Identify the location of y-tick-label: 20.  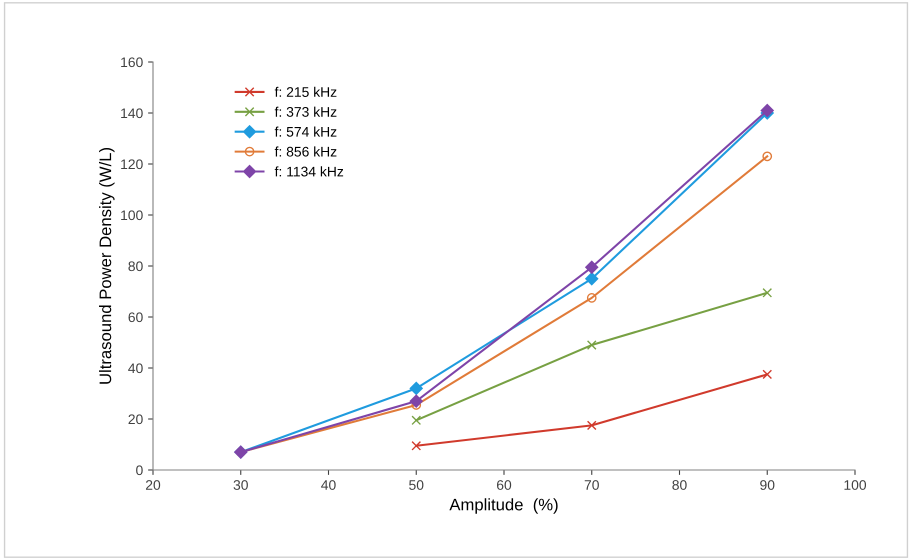
(135, 419).